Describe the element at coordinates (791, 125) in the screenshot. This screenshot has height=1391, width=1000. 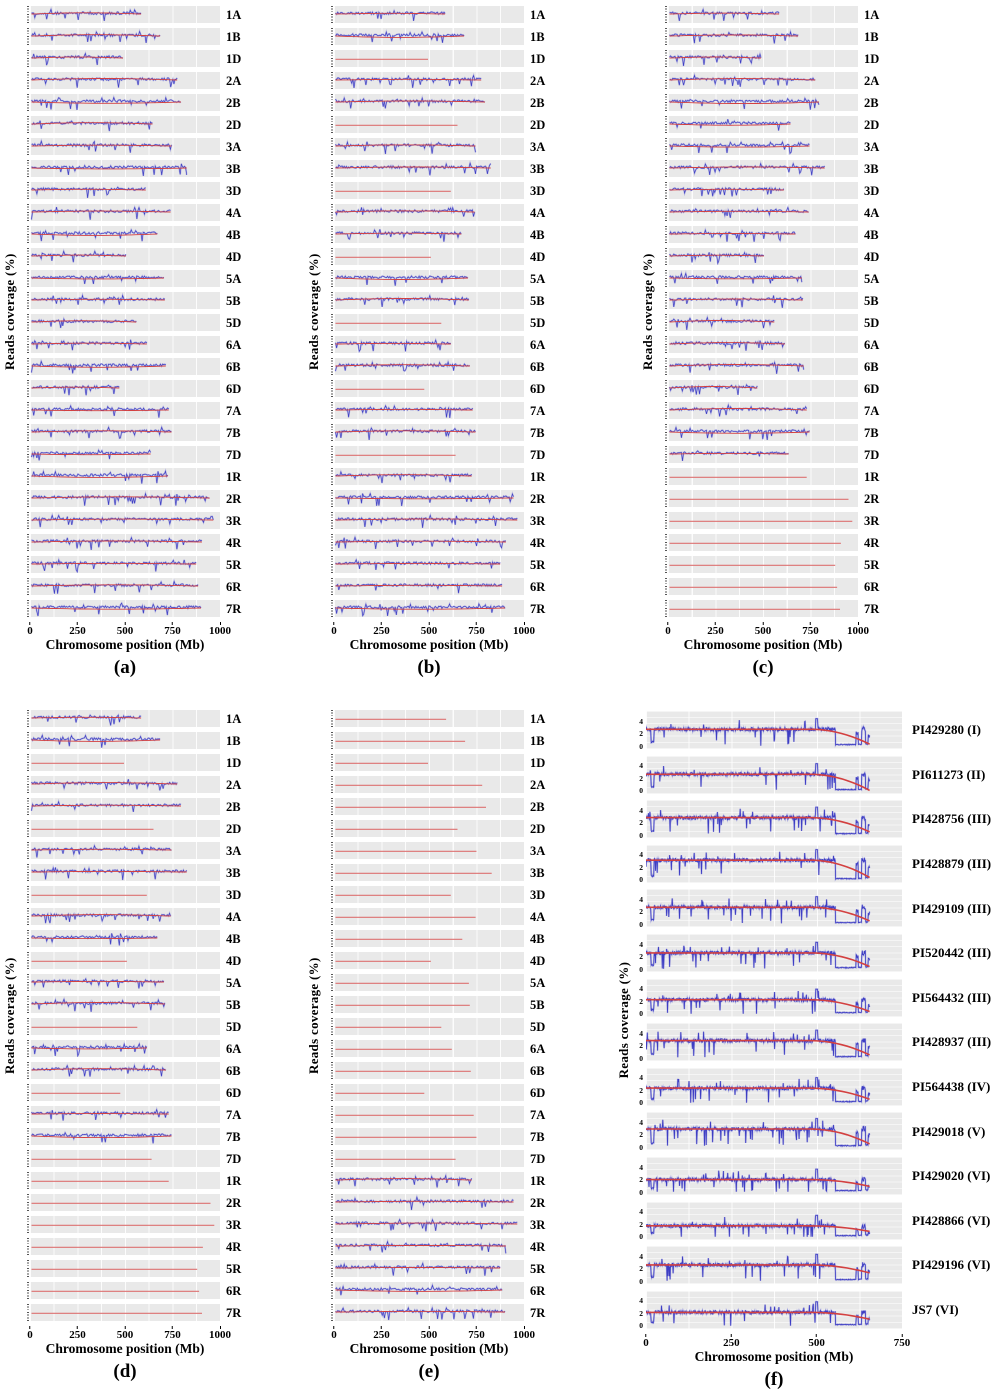
I see `coverage-track: 2D` at that location.